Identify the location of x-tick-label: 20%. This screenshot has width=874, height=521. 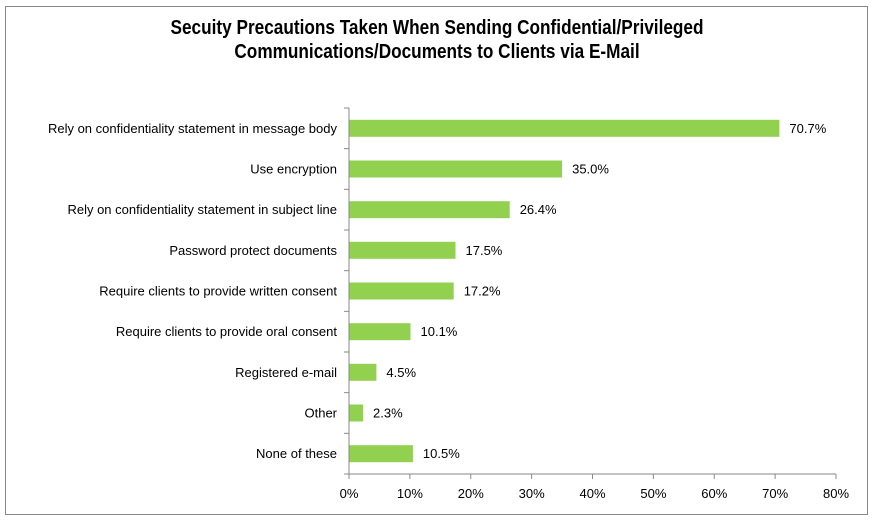
(471, 493).